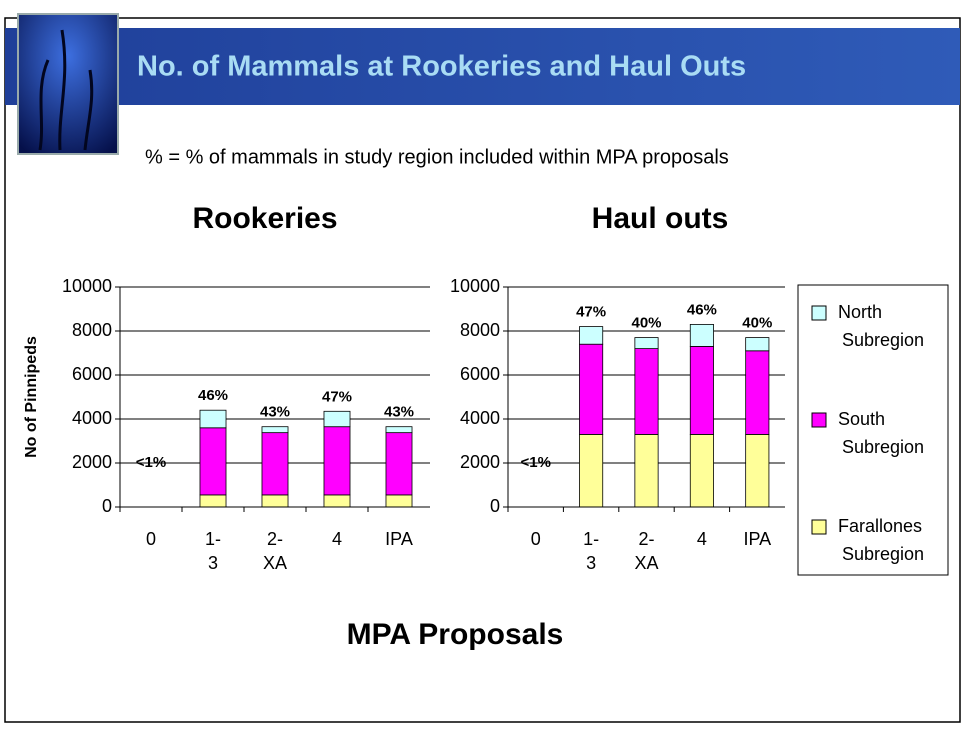 Image resolution: width=965 pixels, height=734 pixels. I want to click on title-bar, so click(482, 66).